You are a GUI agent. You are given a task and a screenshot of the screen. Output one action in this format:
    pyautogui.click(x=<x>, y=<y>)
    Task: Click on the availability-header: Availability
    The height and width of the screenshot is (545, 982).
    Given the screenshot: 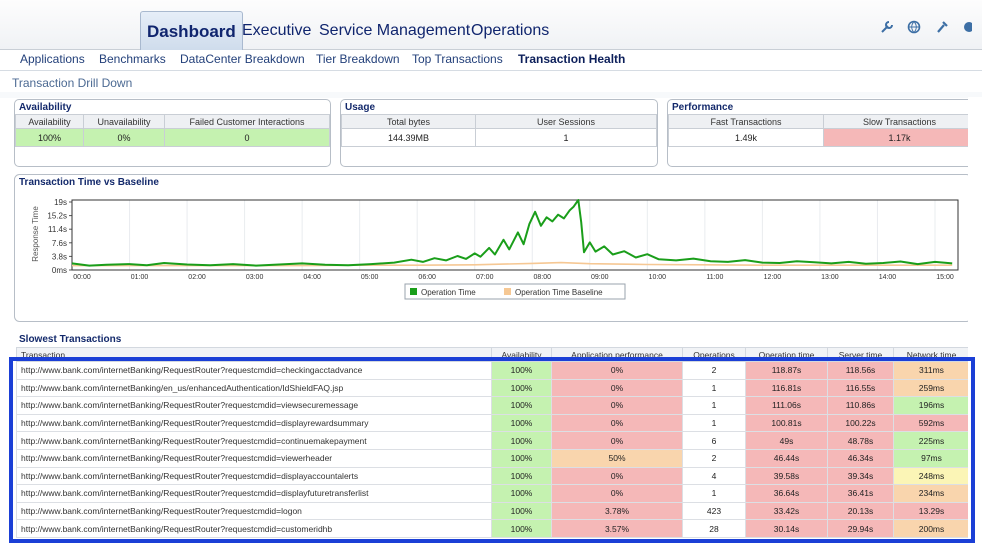 What is the action you would take?
    pyautogui.click(x=49, y=121)
    